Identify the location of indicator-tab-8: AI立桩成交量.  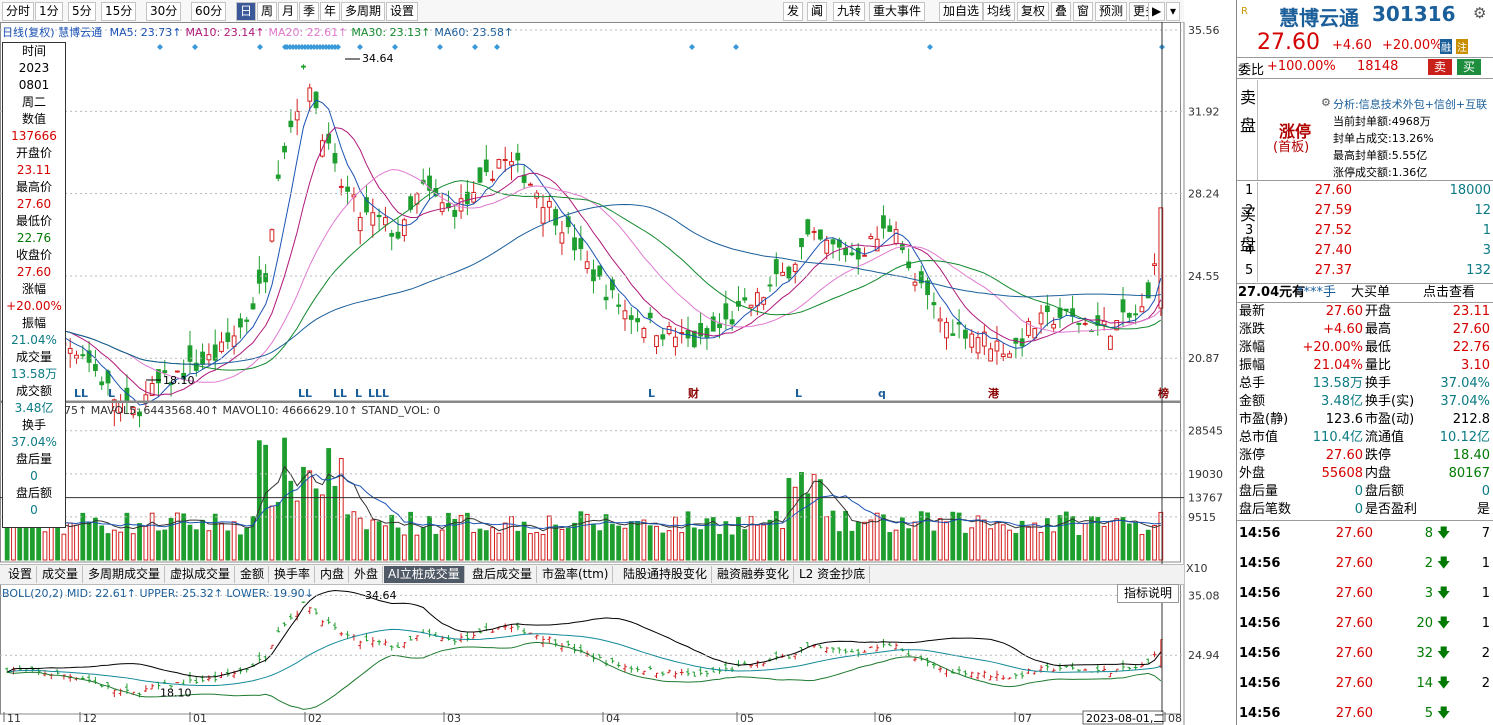
(424, 574).